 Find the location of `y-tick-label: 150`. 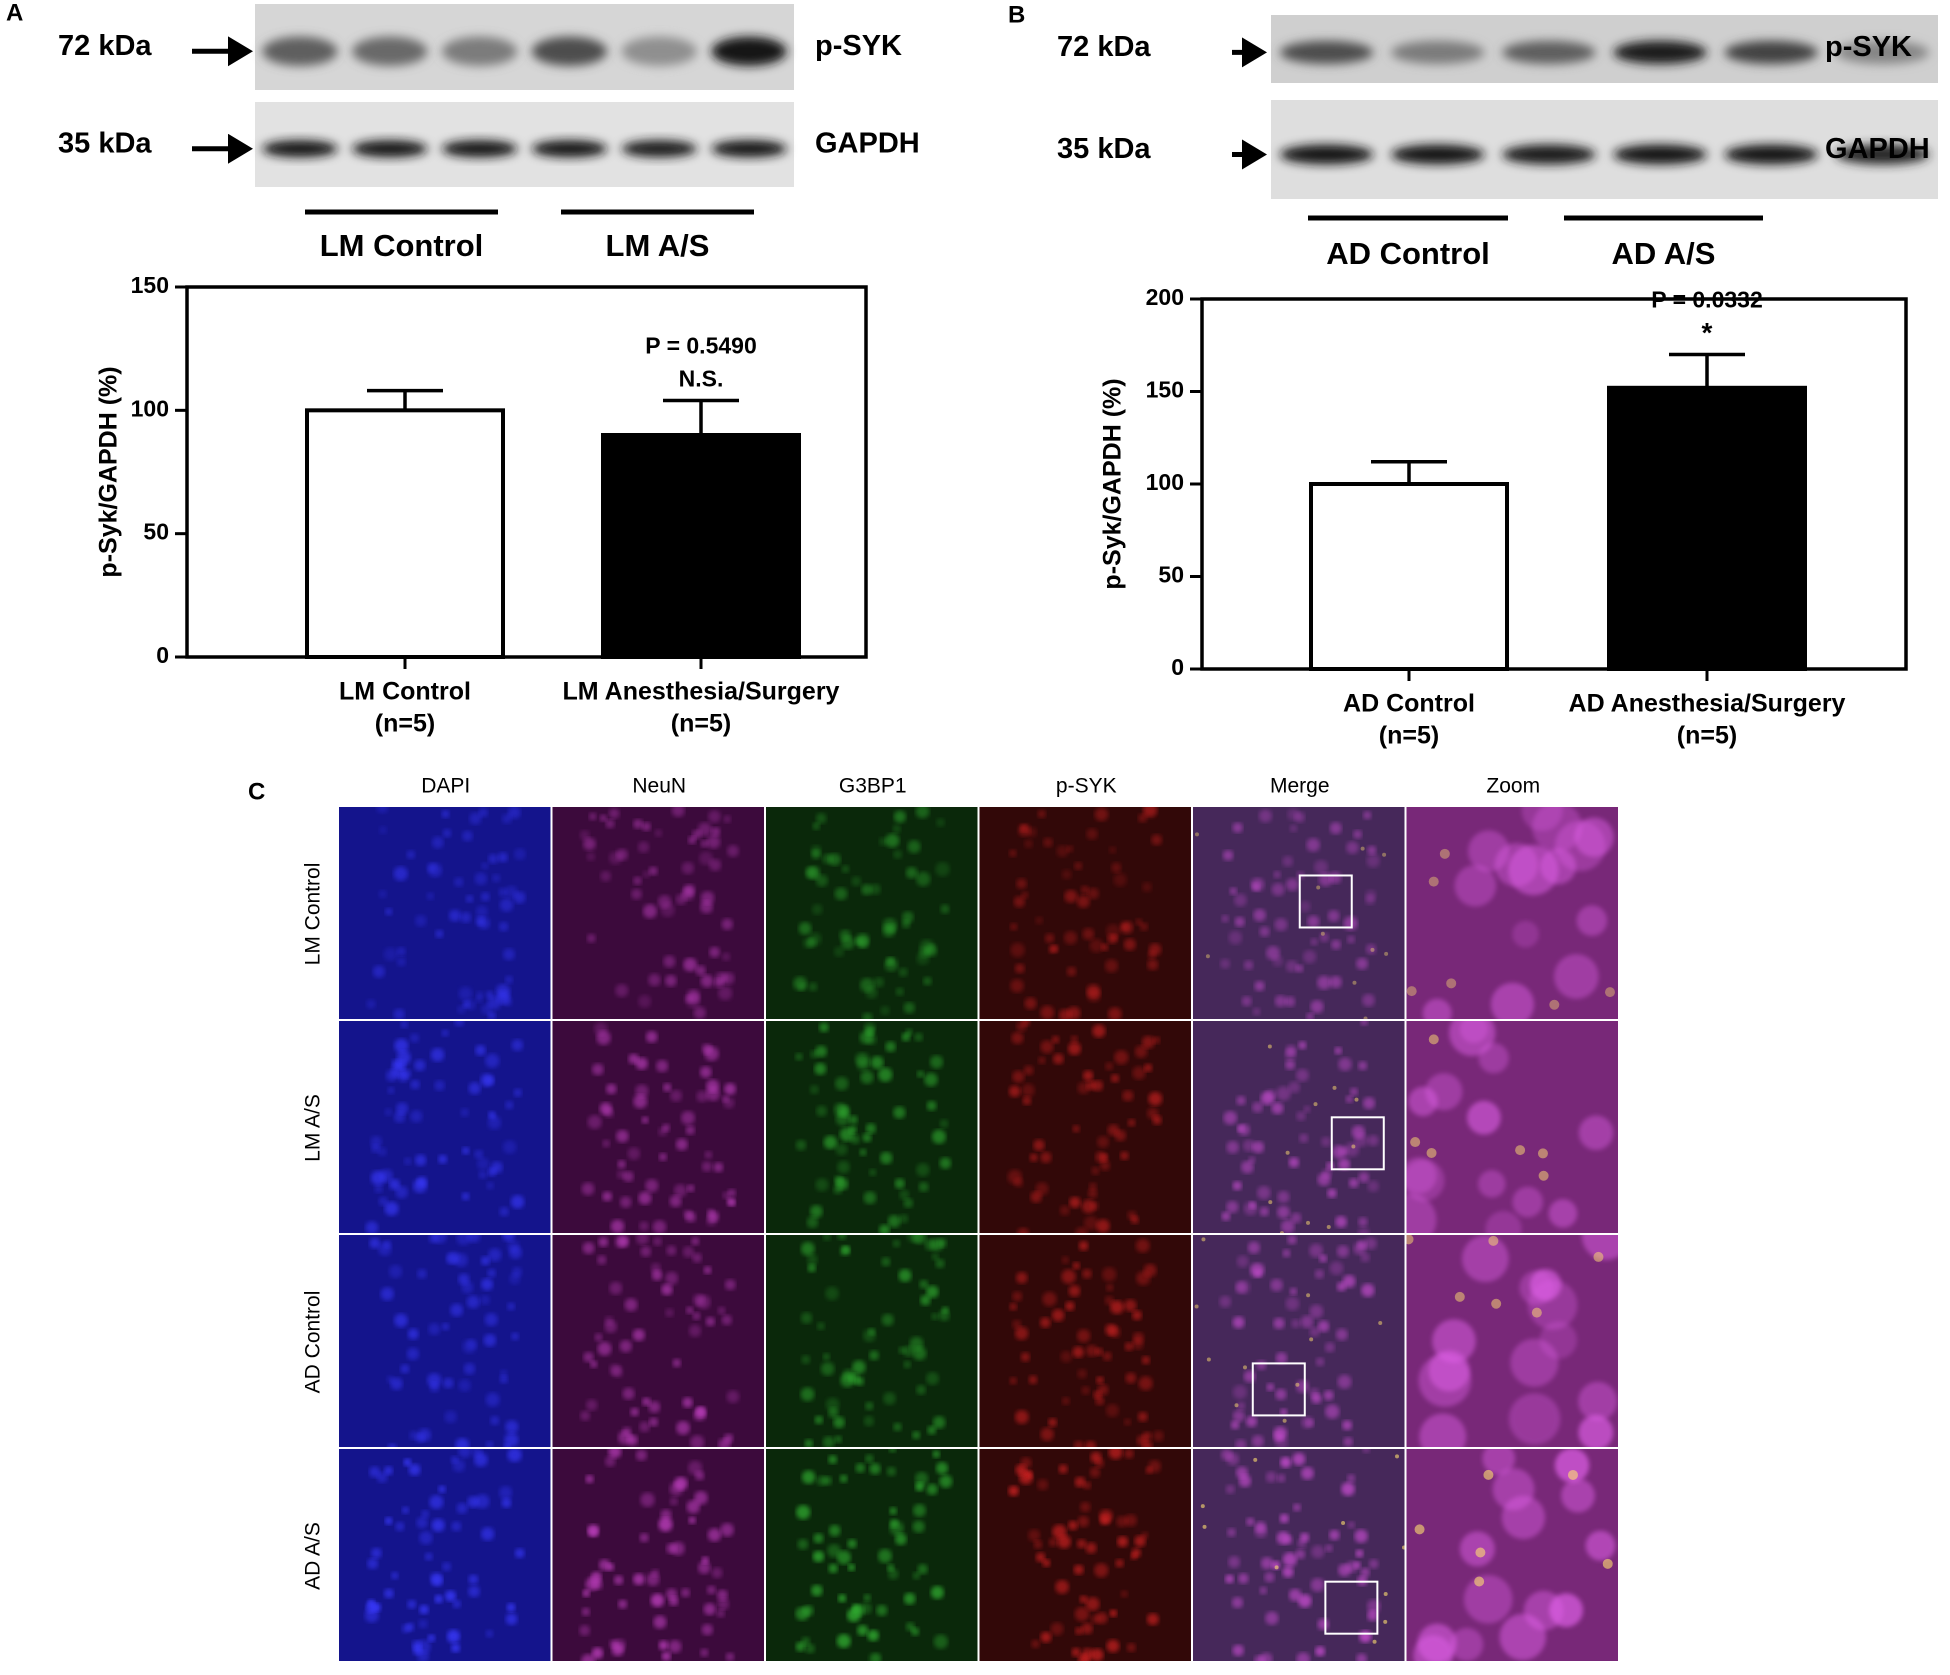

y-tick-label: 150 is located at coordinates (1165, 390).